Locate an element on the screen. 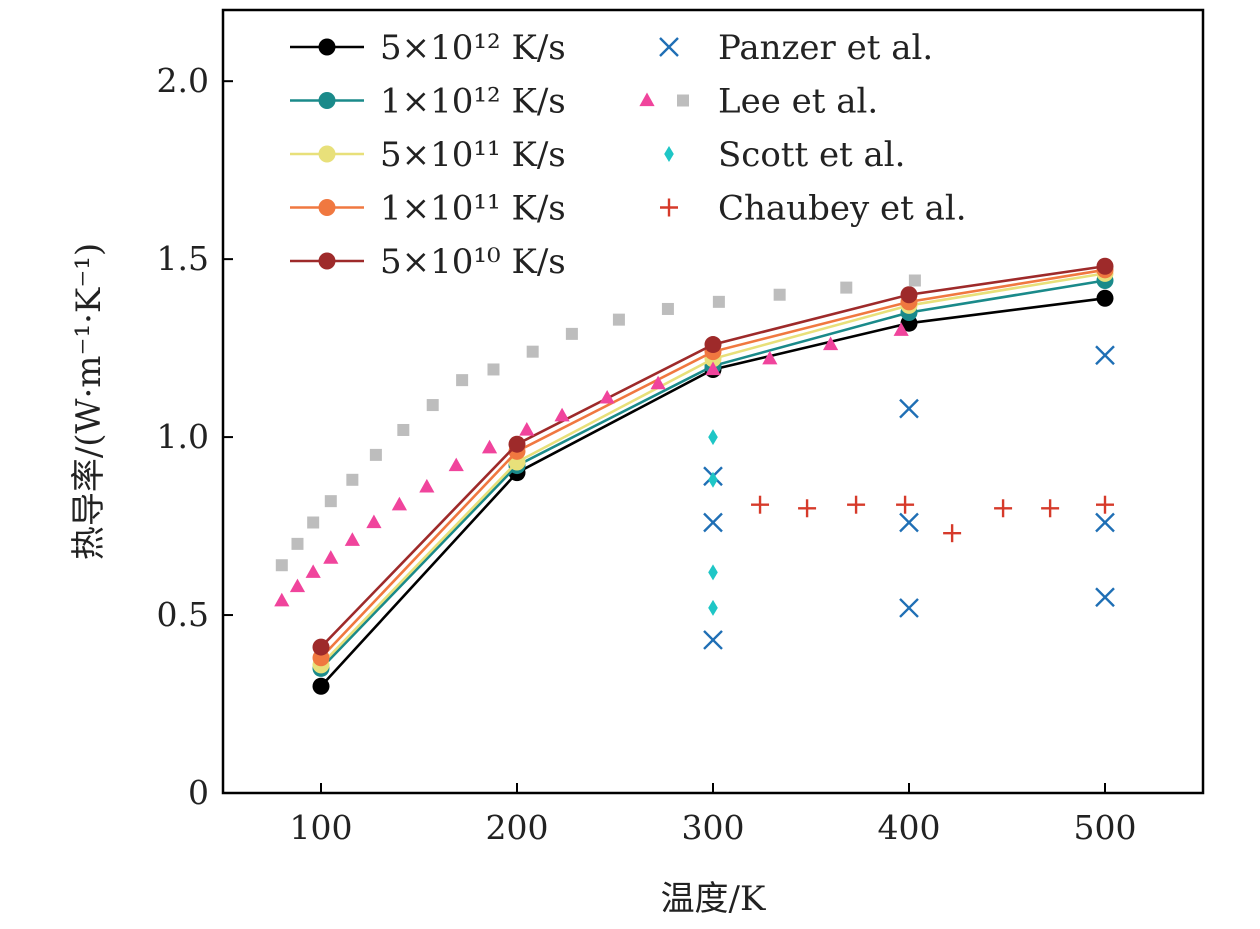  legend-item: 1×10¹¹ K/s is located at coordinates (428, 209).